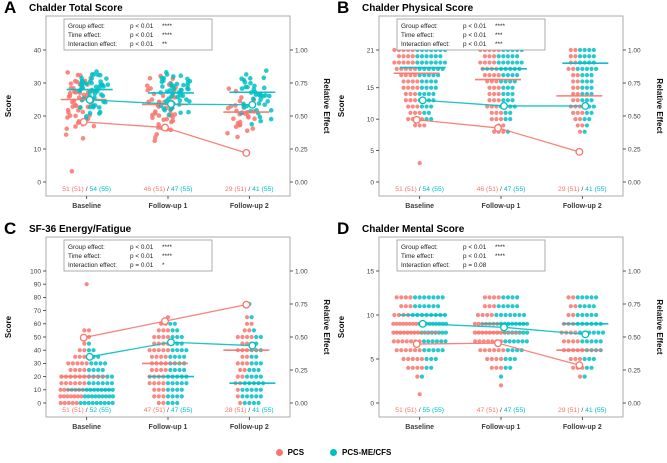 The image size is (667, 463). What do you see at coordinates (38, 324) in the screenshot?
I see `svg-text: 60` at bounding box center [38, 324].